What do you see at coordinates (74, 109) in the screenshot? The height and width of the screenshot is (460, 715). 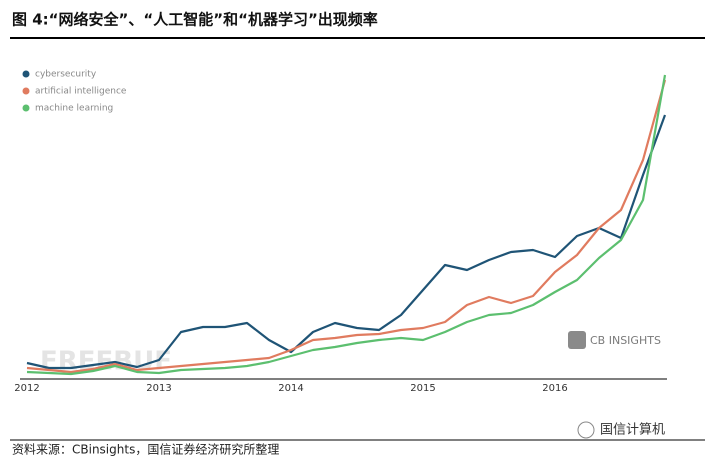 I see `legend-label: machine learning` at bounding box center [74, 109].